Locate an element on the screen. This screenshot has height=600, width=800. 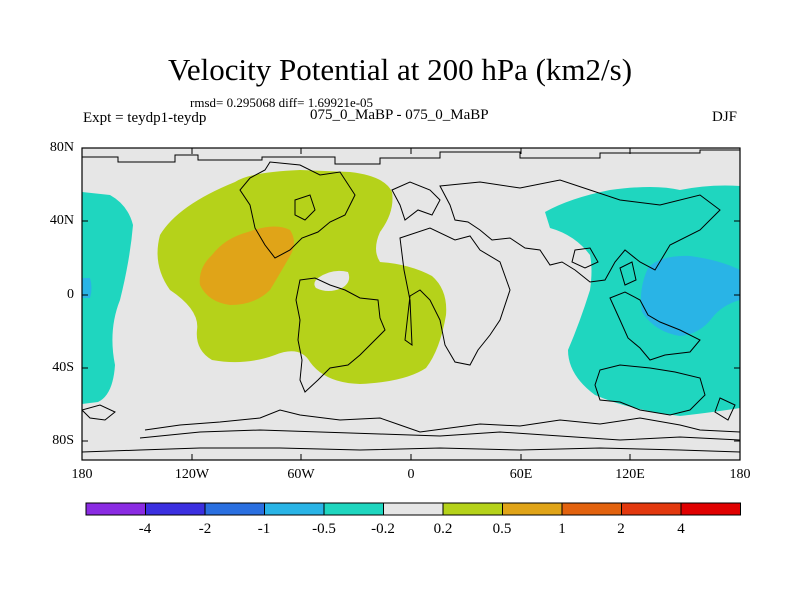
colorbar is located at coordinates (413, 509).